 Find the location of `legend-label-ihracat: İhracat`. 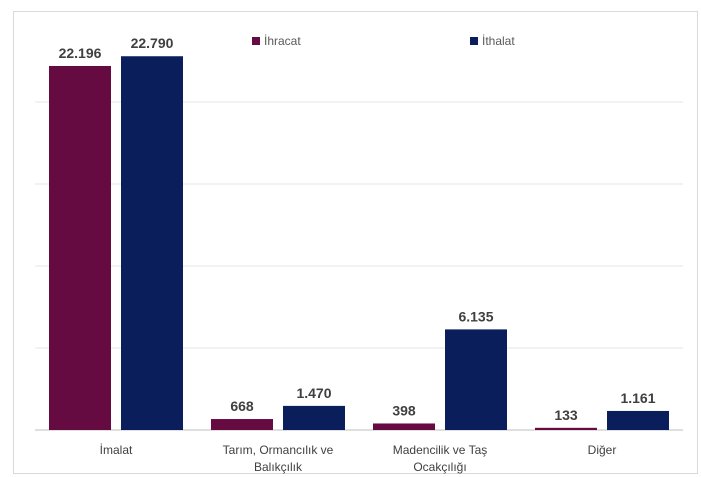

legend-label-ihracat: İhracat is located at coordinates (282, 41).